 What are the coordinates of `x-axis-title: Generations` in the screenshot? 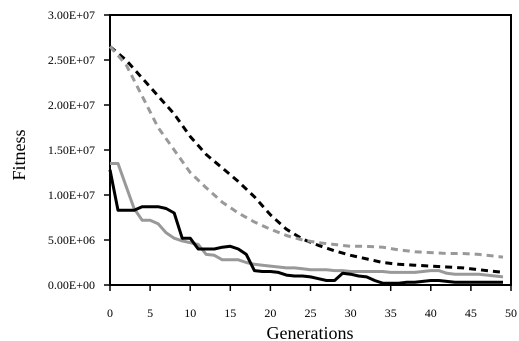 It's located at (310, 332).